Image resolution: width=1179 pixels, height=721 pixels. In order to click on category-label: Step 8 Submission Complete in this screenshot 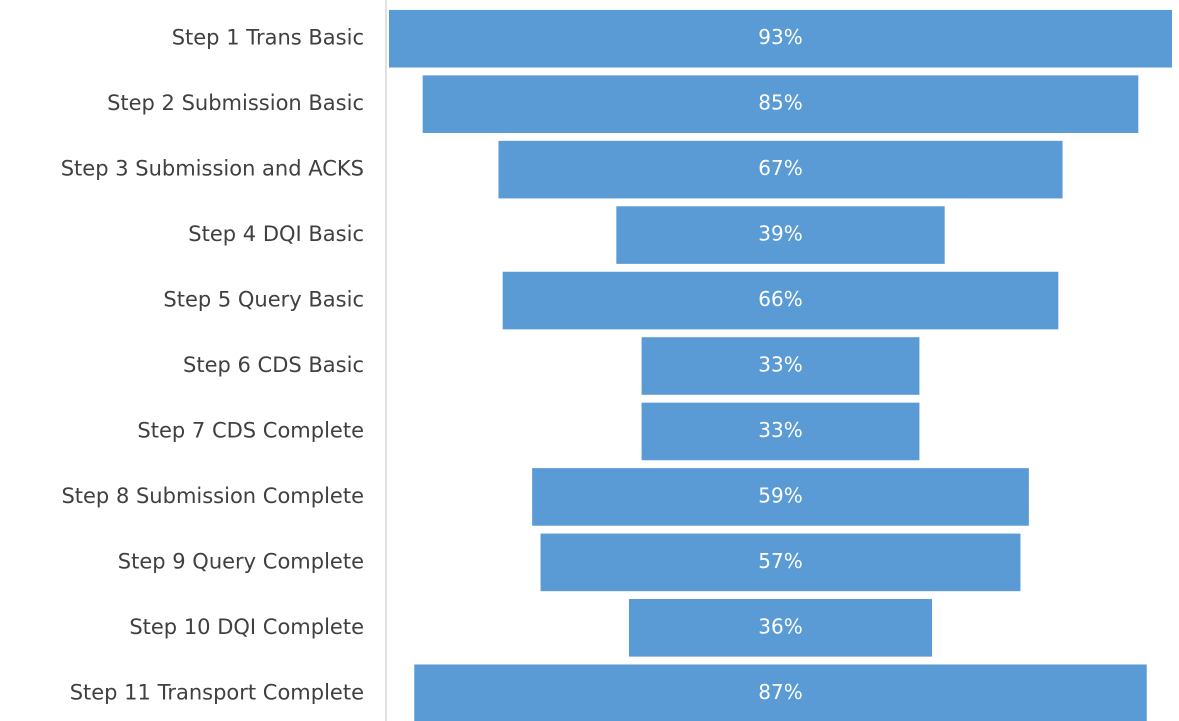, I will do `click(212, 496)`.